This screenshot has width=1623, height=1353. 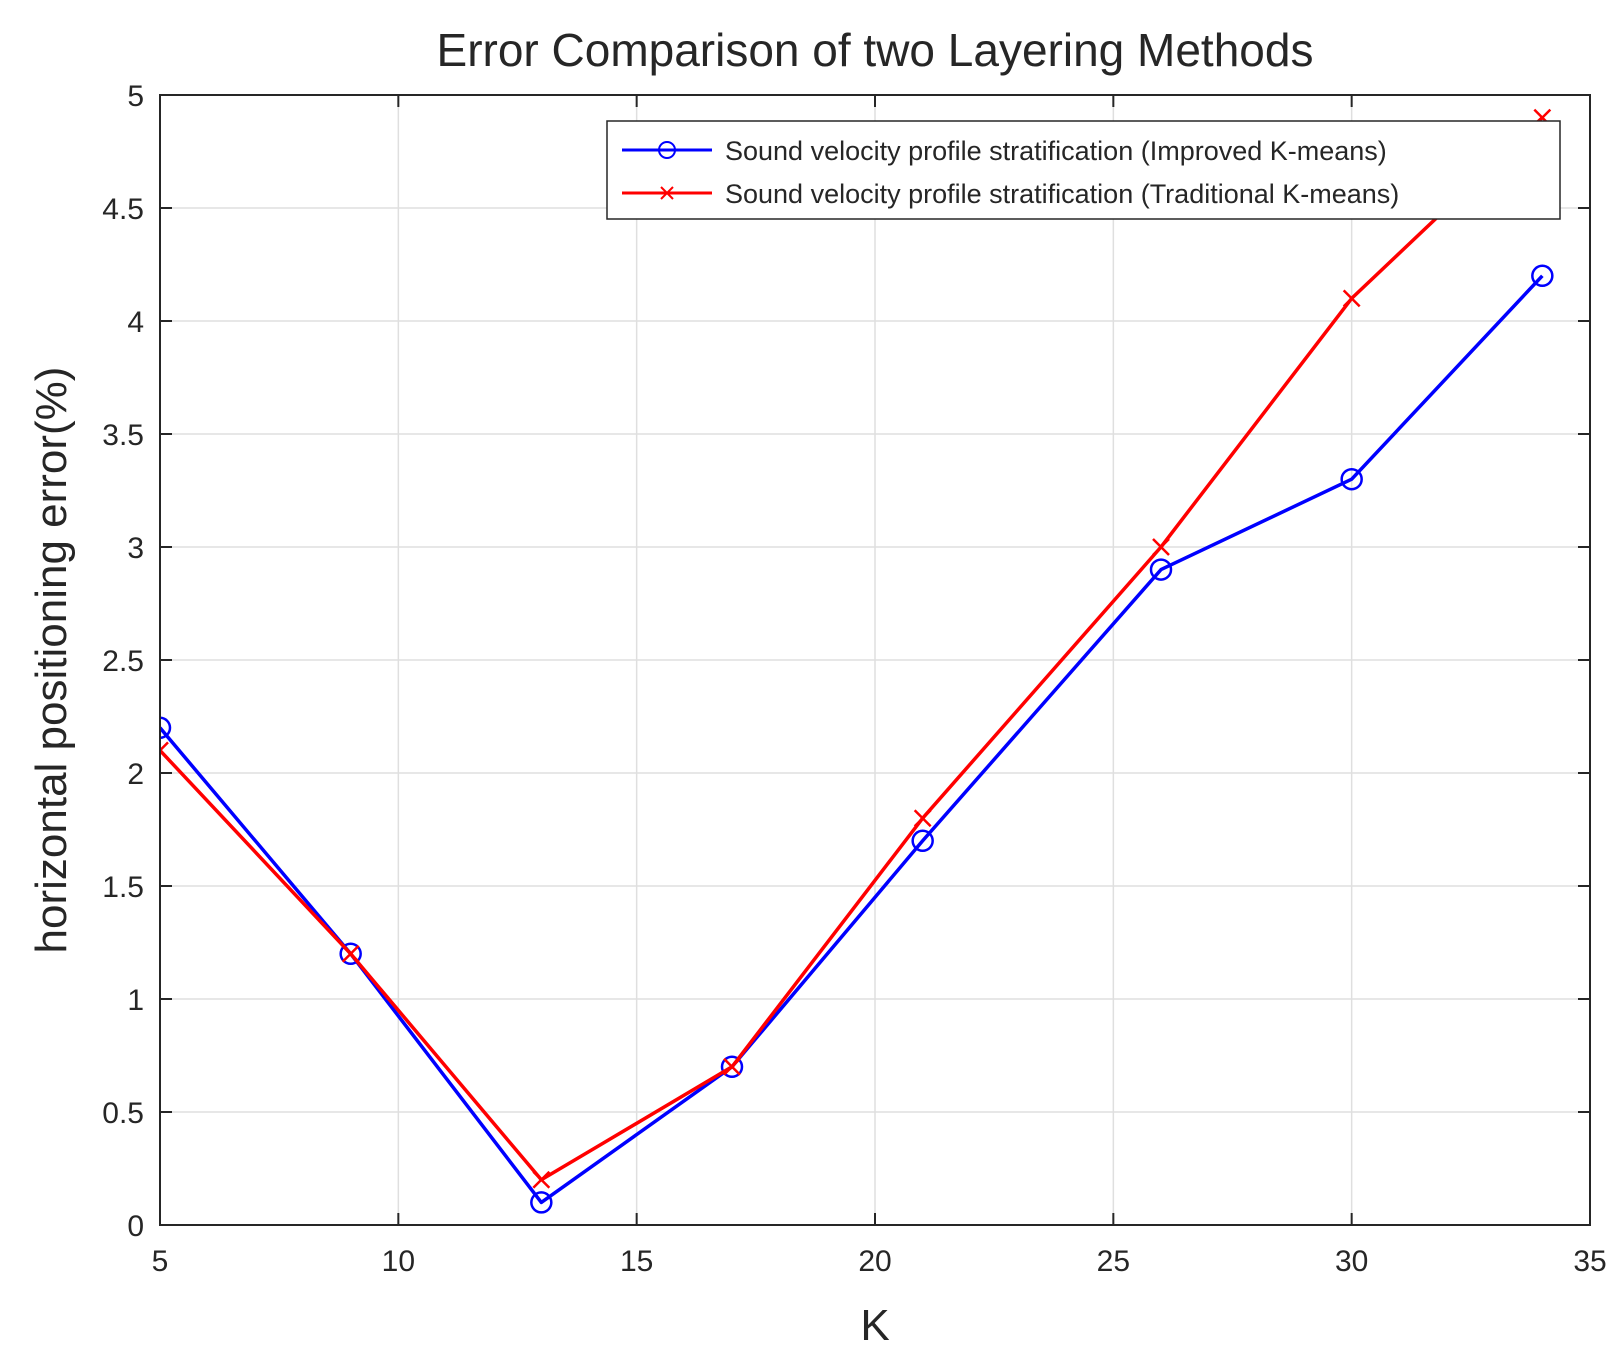 I want to click on y-tick-label: 3, so click(x=135, y=548).